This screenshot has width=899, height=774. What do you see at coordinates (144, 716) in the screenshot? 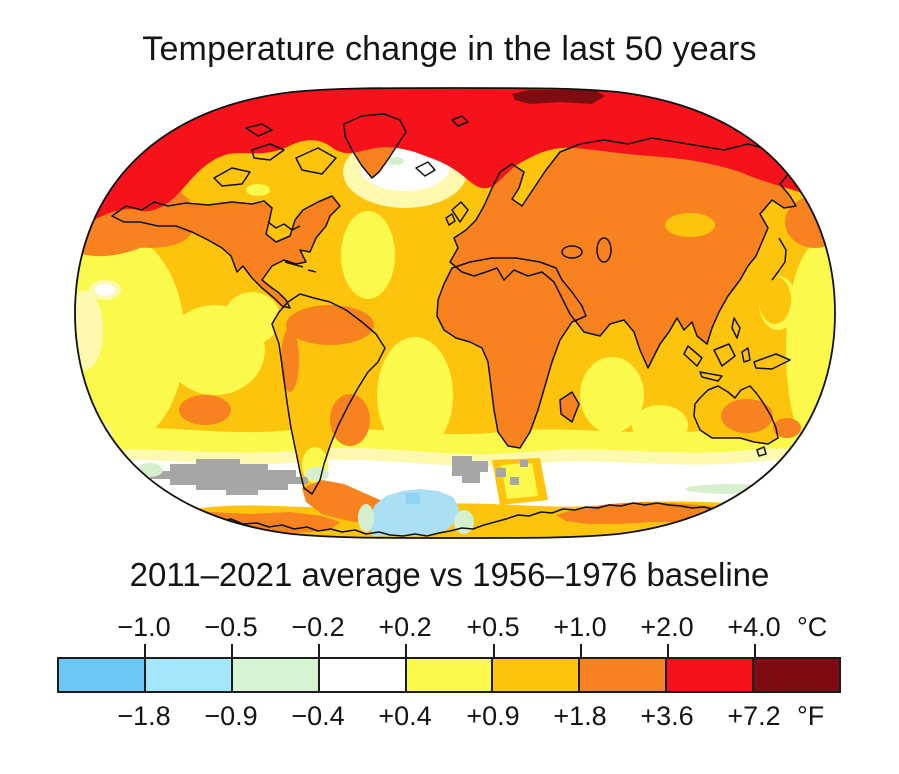
I see `fahrenheit-label: −1.8` at bounding box center [144, 716].